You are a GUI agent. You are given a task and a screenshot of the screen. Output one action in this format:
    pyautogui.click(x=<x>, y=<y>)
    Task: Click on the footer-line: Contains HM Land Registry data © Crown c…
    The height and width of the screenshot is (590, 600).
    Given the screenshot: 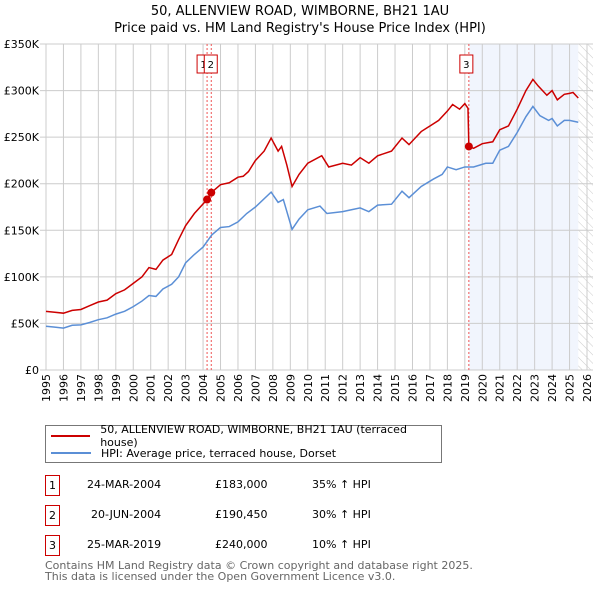 What is the action you would take?
    pyautogui.click(x=259, y=565)
    